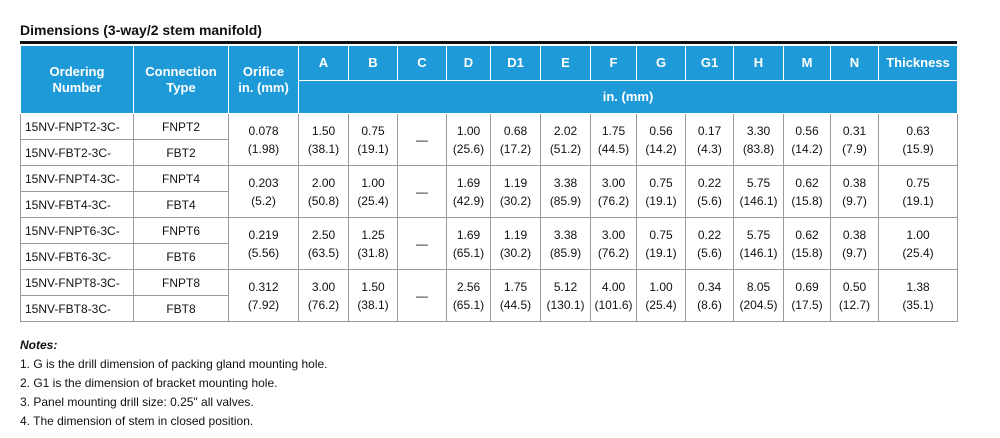 Image resolution: width=1000 pixels, height=438 pixels. I want to click on dimension: 0.17 (4.3), so click(709, 139).